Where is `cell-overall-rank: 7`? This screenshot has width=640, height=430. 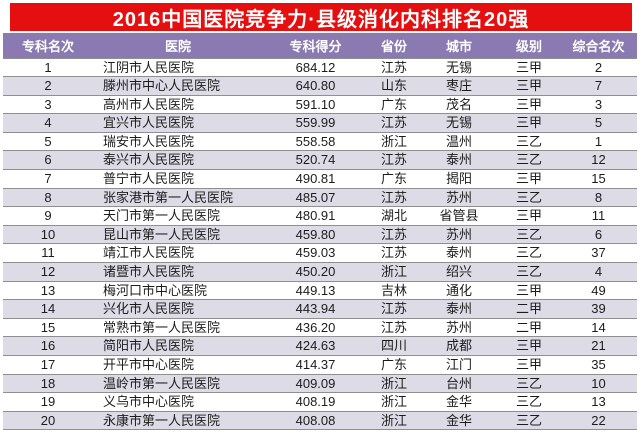 cell-overall-rank: 7 is located at coordinates (598, 86).